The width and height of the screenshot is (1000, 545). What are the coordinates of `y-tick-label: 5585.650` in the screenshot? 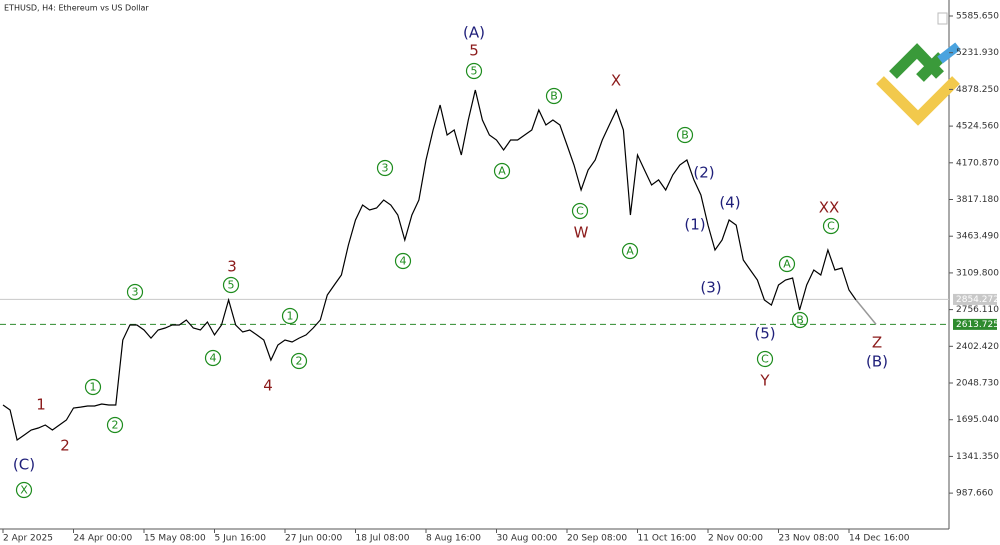 It's located at (977, 16).